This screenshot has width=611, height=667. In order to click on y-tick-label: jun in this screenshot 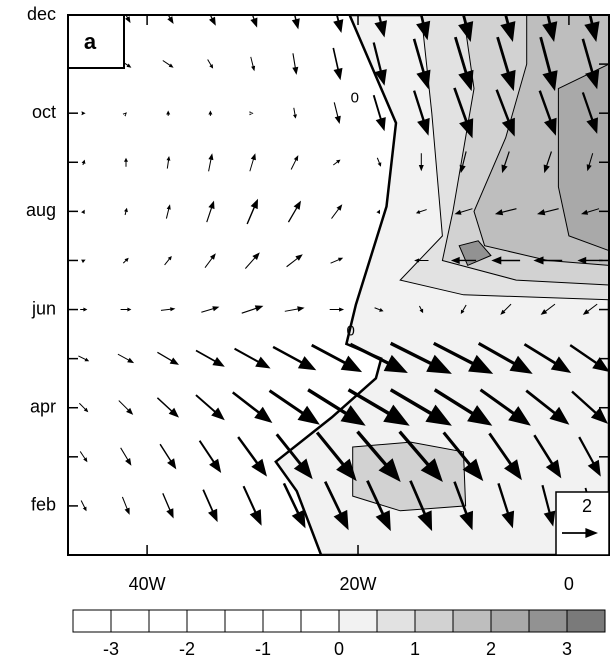, I will do `click(43, 308)`.